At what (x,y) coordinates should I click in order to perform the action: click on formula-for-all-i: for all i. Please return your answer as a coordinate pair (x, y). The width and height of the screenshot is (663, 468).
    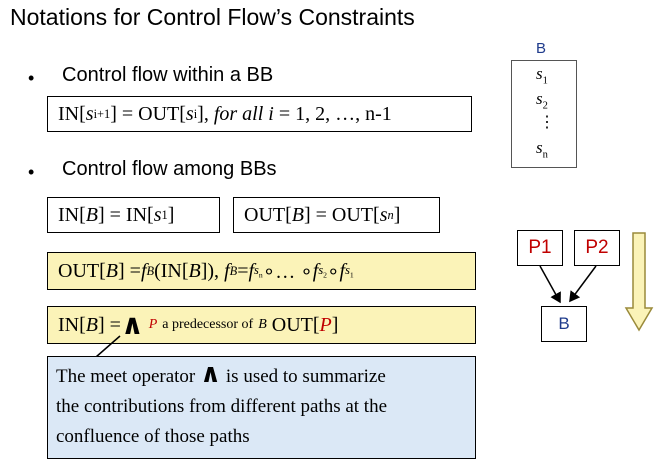
    Looking at the image, I should click on (243, 113).